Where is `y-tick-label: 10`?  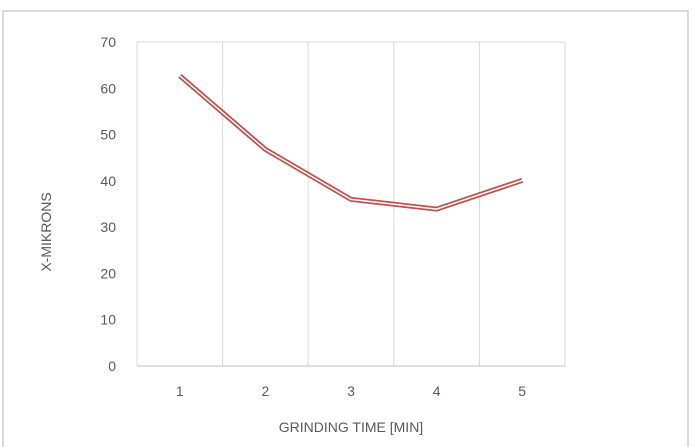 y-tick-label: 10 is located at coordinates (108, 320).